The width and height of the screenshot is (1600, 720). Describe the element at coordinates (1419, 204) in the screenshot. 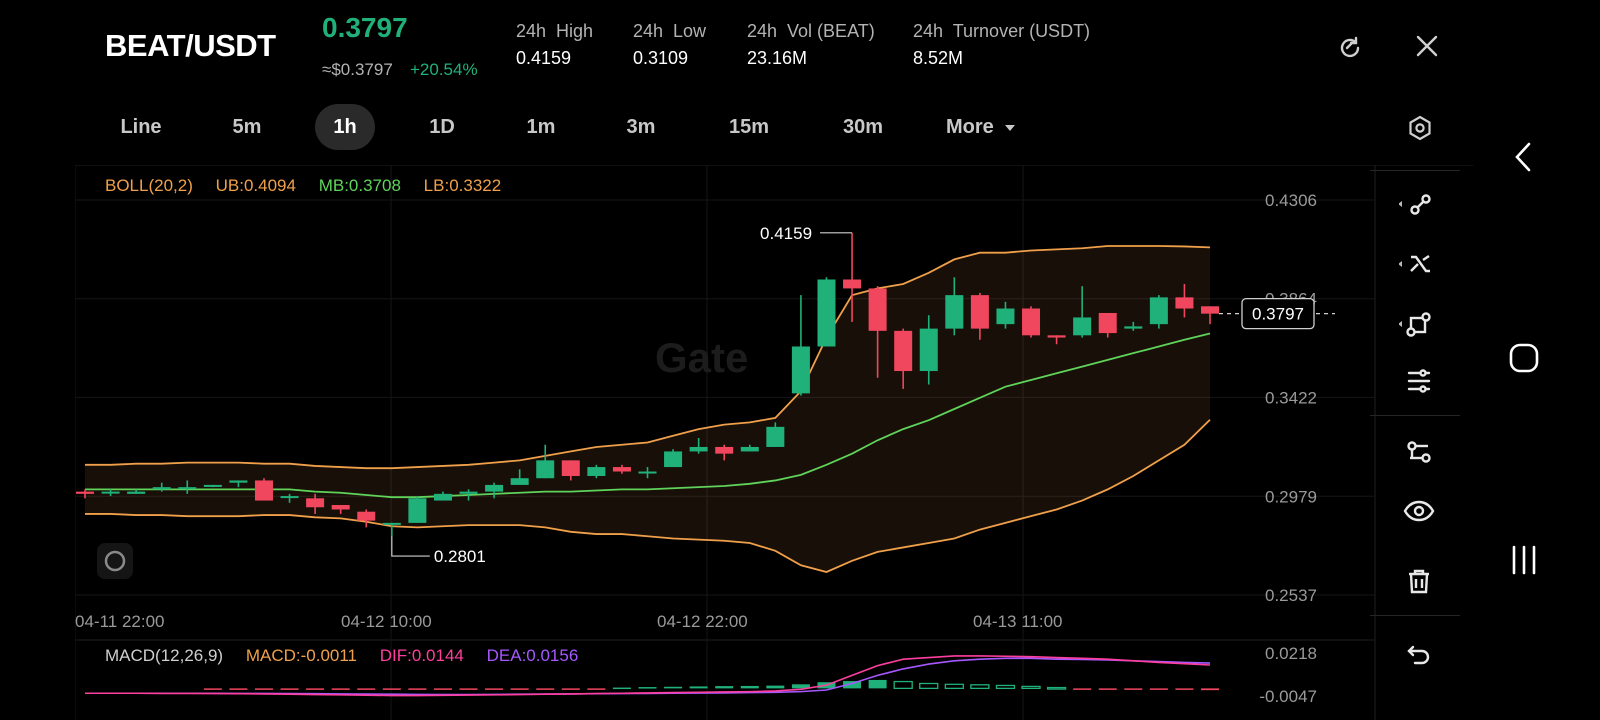

I see `trendline-icon` at that location.